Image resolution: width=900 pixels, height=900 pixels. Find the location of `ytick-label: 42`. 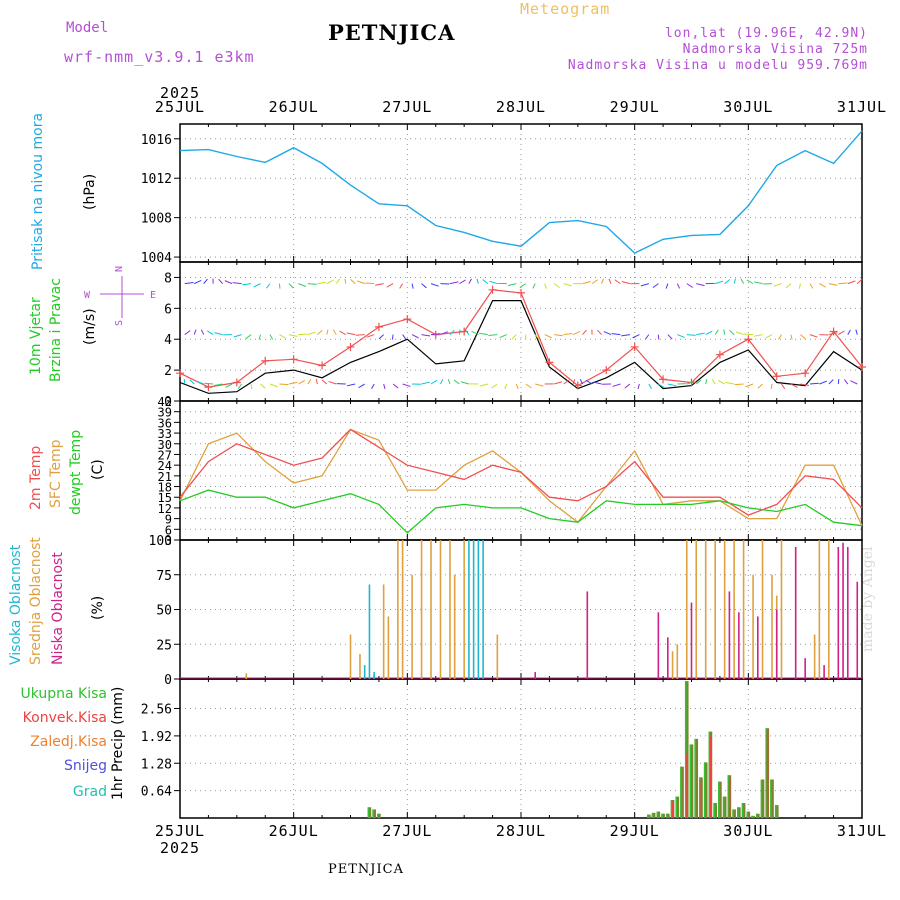

ytick-label: 42 is located at coordinates (165, 402).